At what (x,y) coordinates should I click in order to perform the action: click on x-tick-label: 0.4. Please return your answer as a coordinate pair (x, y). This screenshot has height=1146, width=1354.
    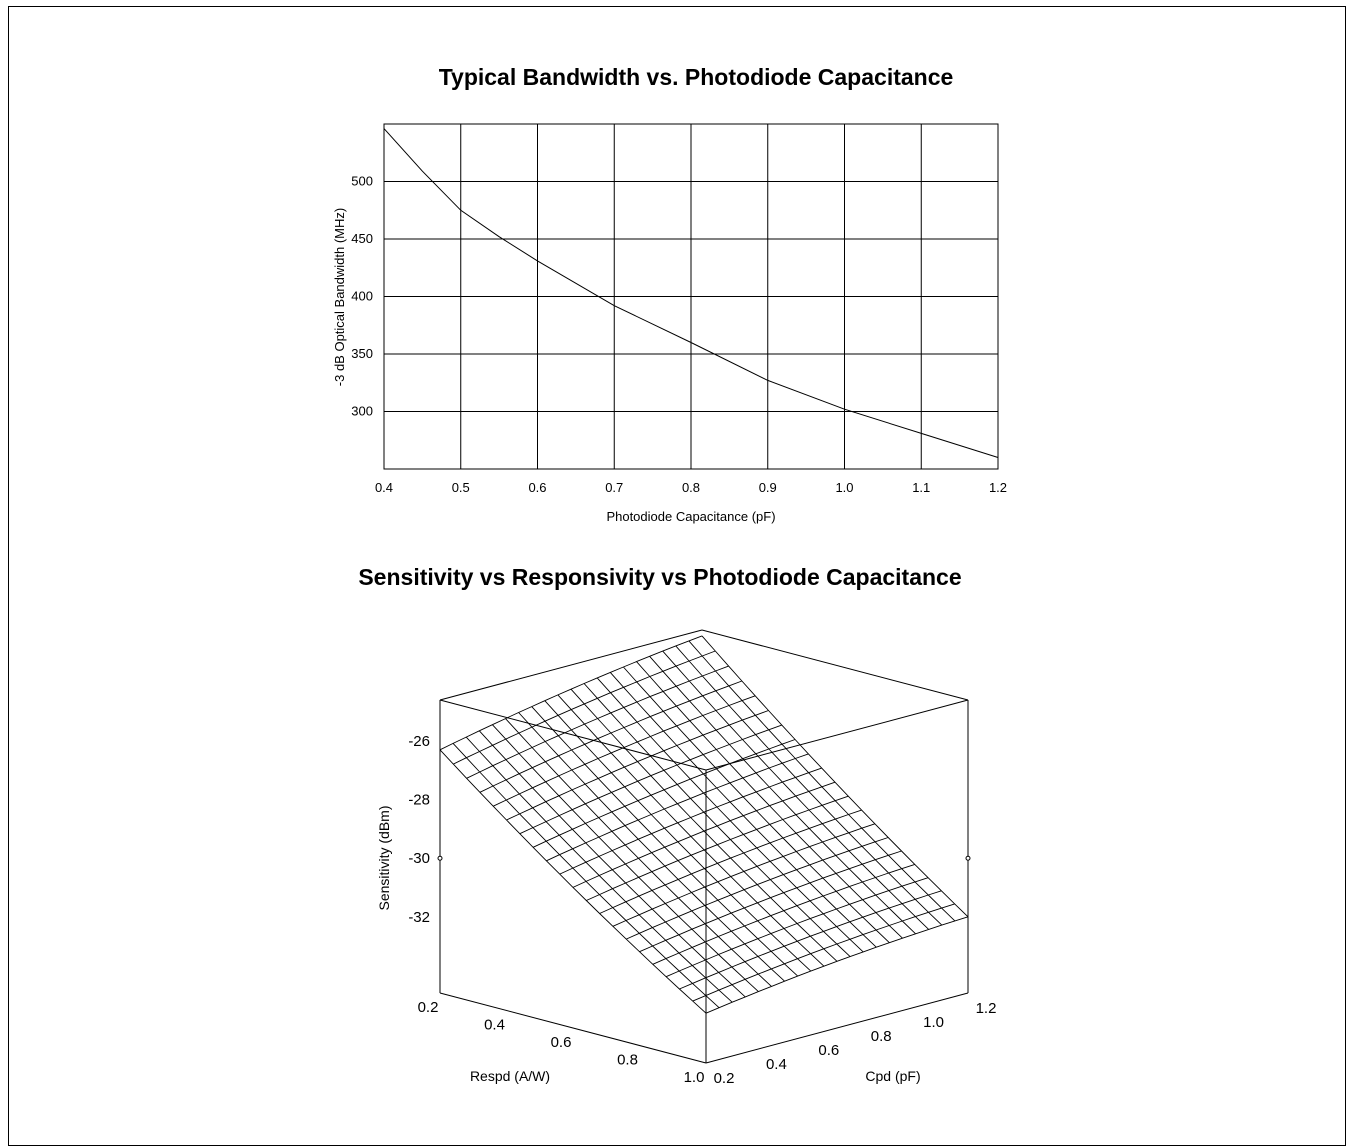
    Looking at the image, I should click on (384, 487).